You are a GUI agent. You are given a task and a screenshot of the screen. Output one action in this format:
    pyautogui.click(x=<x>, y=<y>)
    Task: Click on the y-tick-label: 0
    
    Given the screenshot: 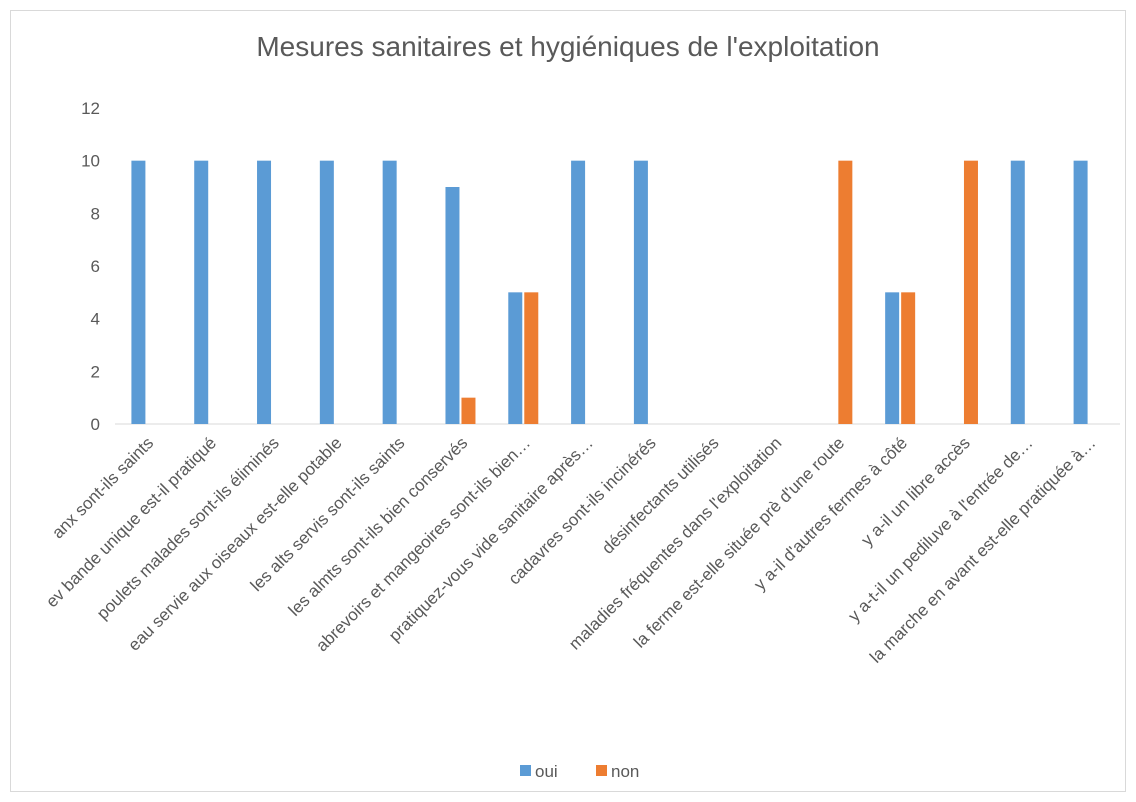 What is the action you would take?
    pyautogui.click(x=95, y=424)
    